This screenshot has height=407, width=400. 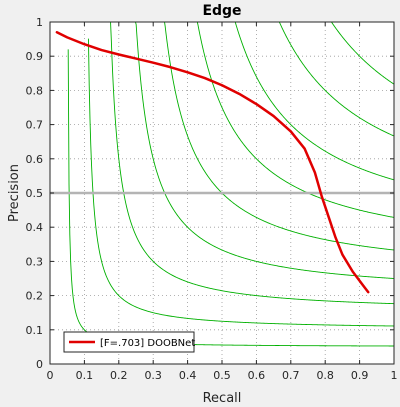 I want to click on y-tick-label: 0.6, so click(x=35, y=159).